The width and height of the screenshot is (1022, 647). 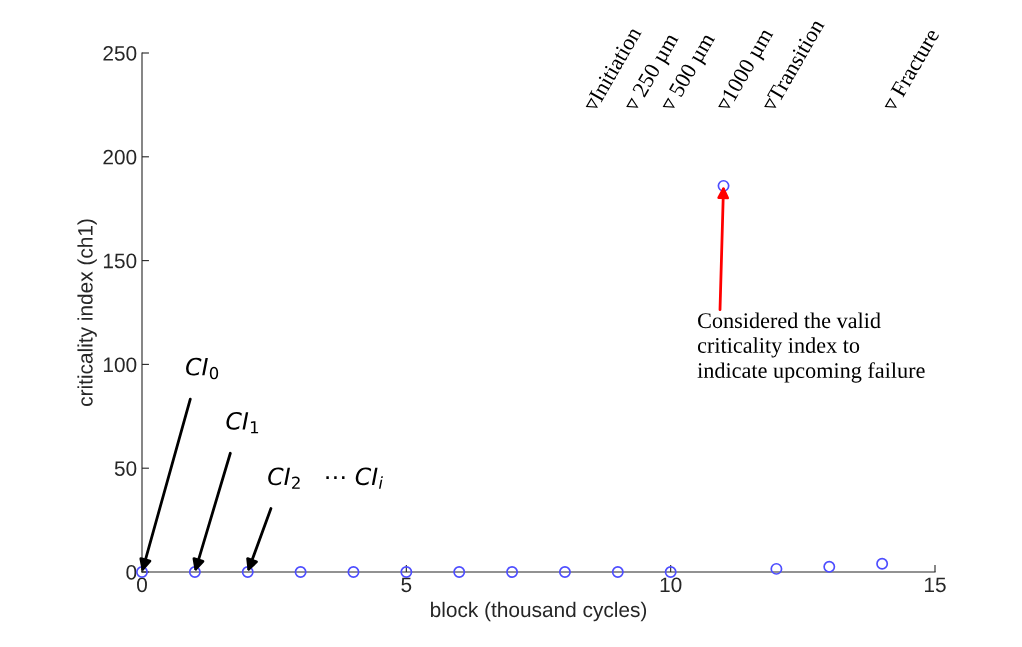 I want to click on x-tick-label: 10, so click(x=671, y=585).